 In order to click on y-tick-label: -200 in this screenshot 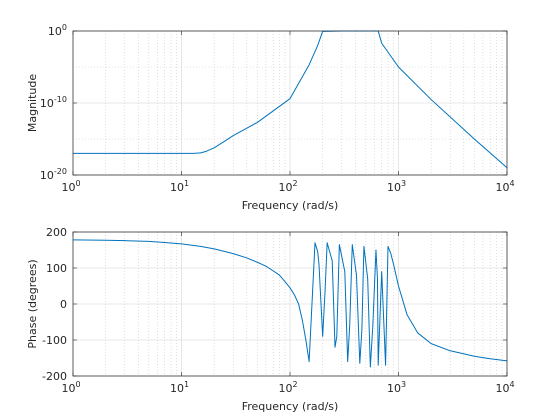, I will do `click(54, 376)`.